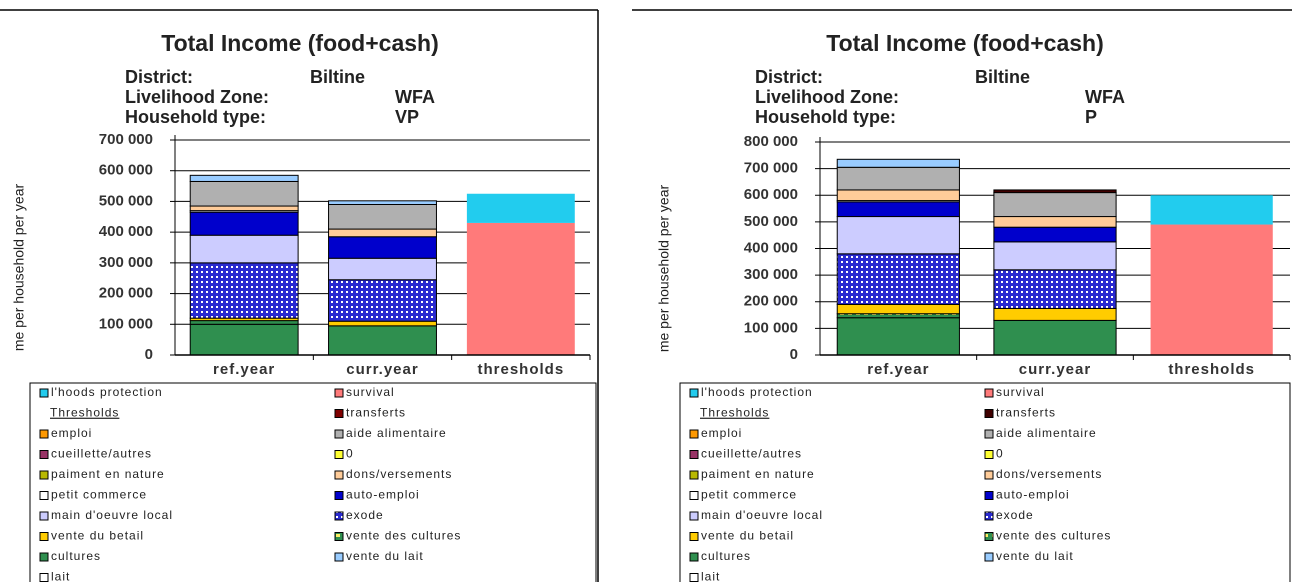 The image size is (1292, 582). Describe the element at coordinates (771, 194) in the screenshot. I see `y-tick-label: 600 000` at that location.